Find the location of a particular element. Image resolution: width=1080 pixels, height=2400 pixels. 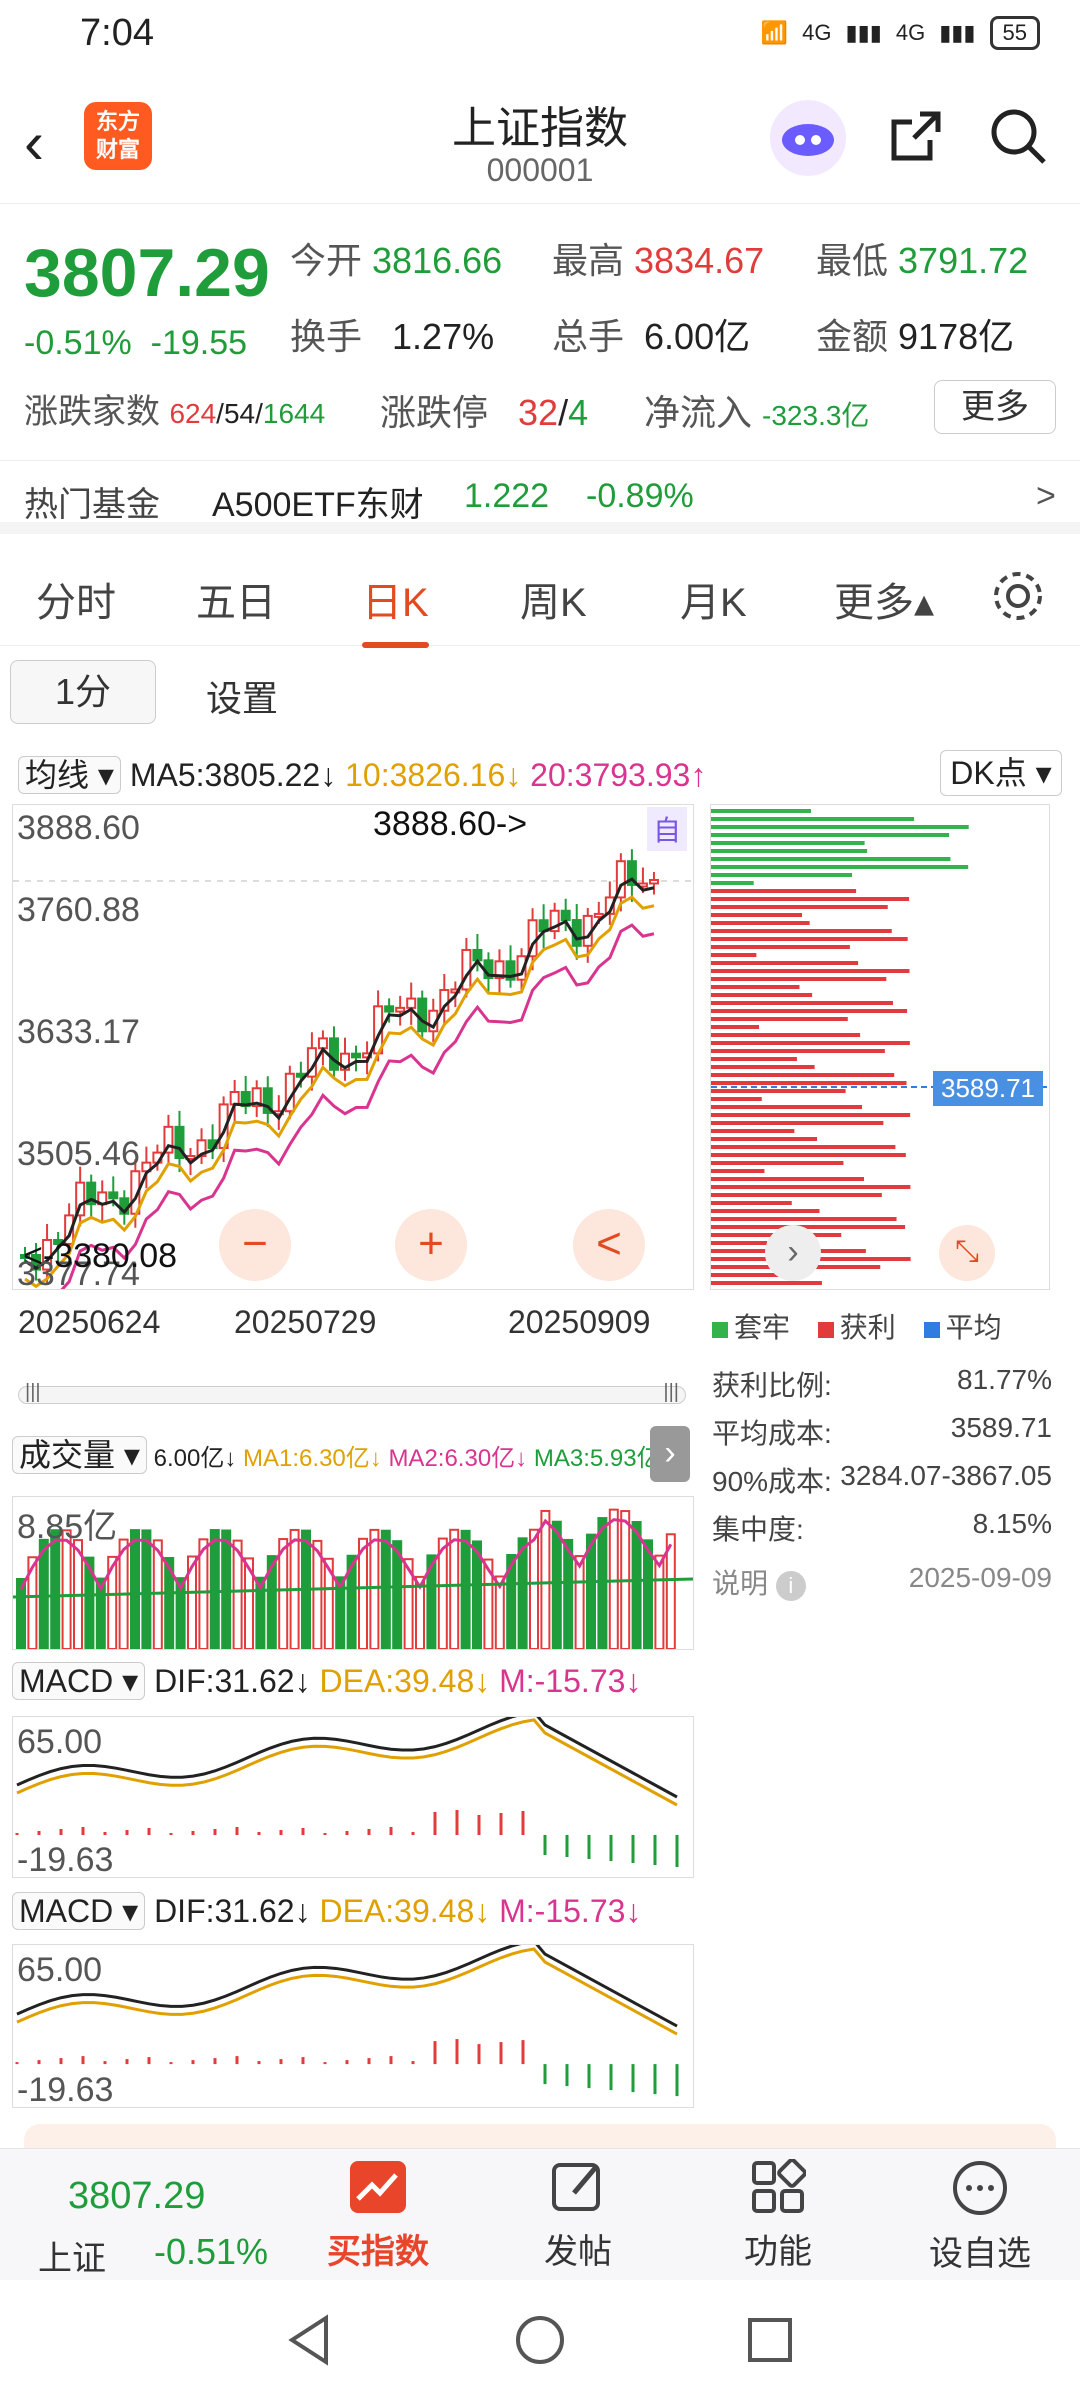

interval-selector: 1分 is located at coordinates (83, 692).